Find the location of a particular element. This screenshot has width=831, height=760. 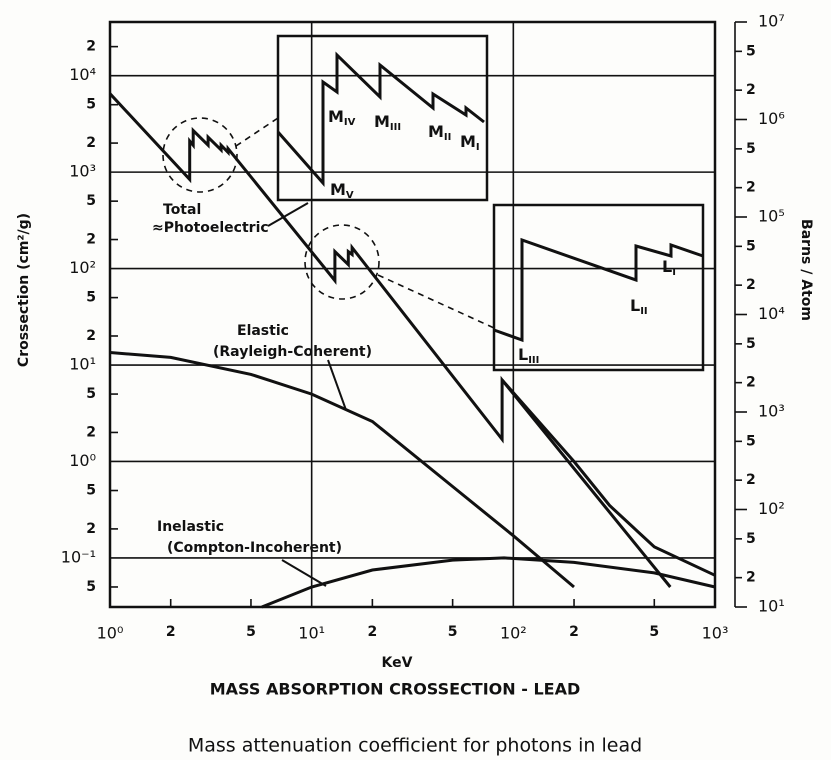

y-tick-label: 10³ is located at coordinates (82, 171).